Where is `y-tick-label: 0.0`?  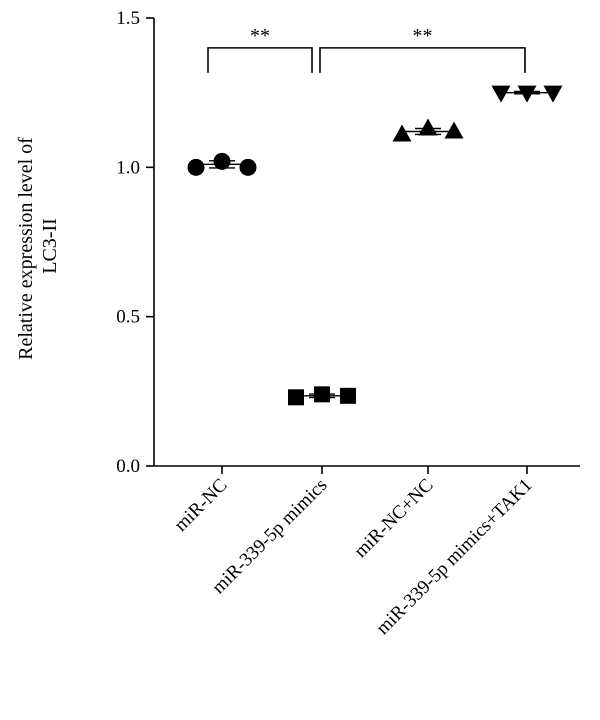
y-tick-label: 0.0 is located at coordinates (128, 466).